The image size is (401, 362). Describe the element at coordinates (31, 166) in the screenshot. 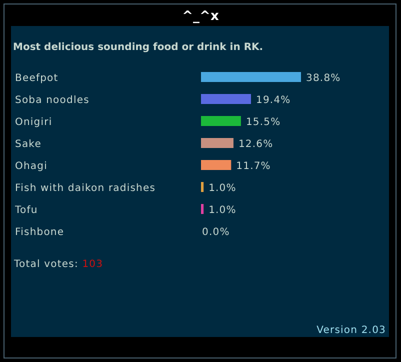

I see `y-tick-label: Ohagi` at that location.